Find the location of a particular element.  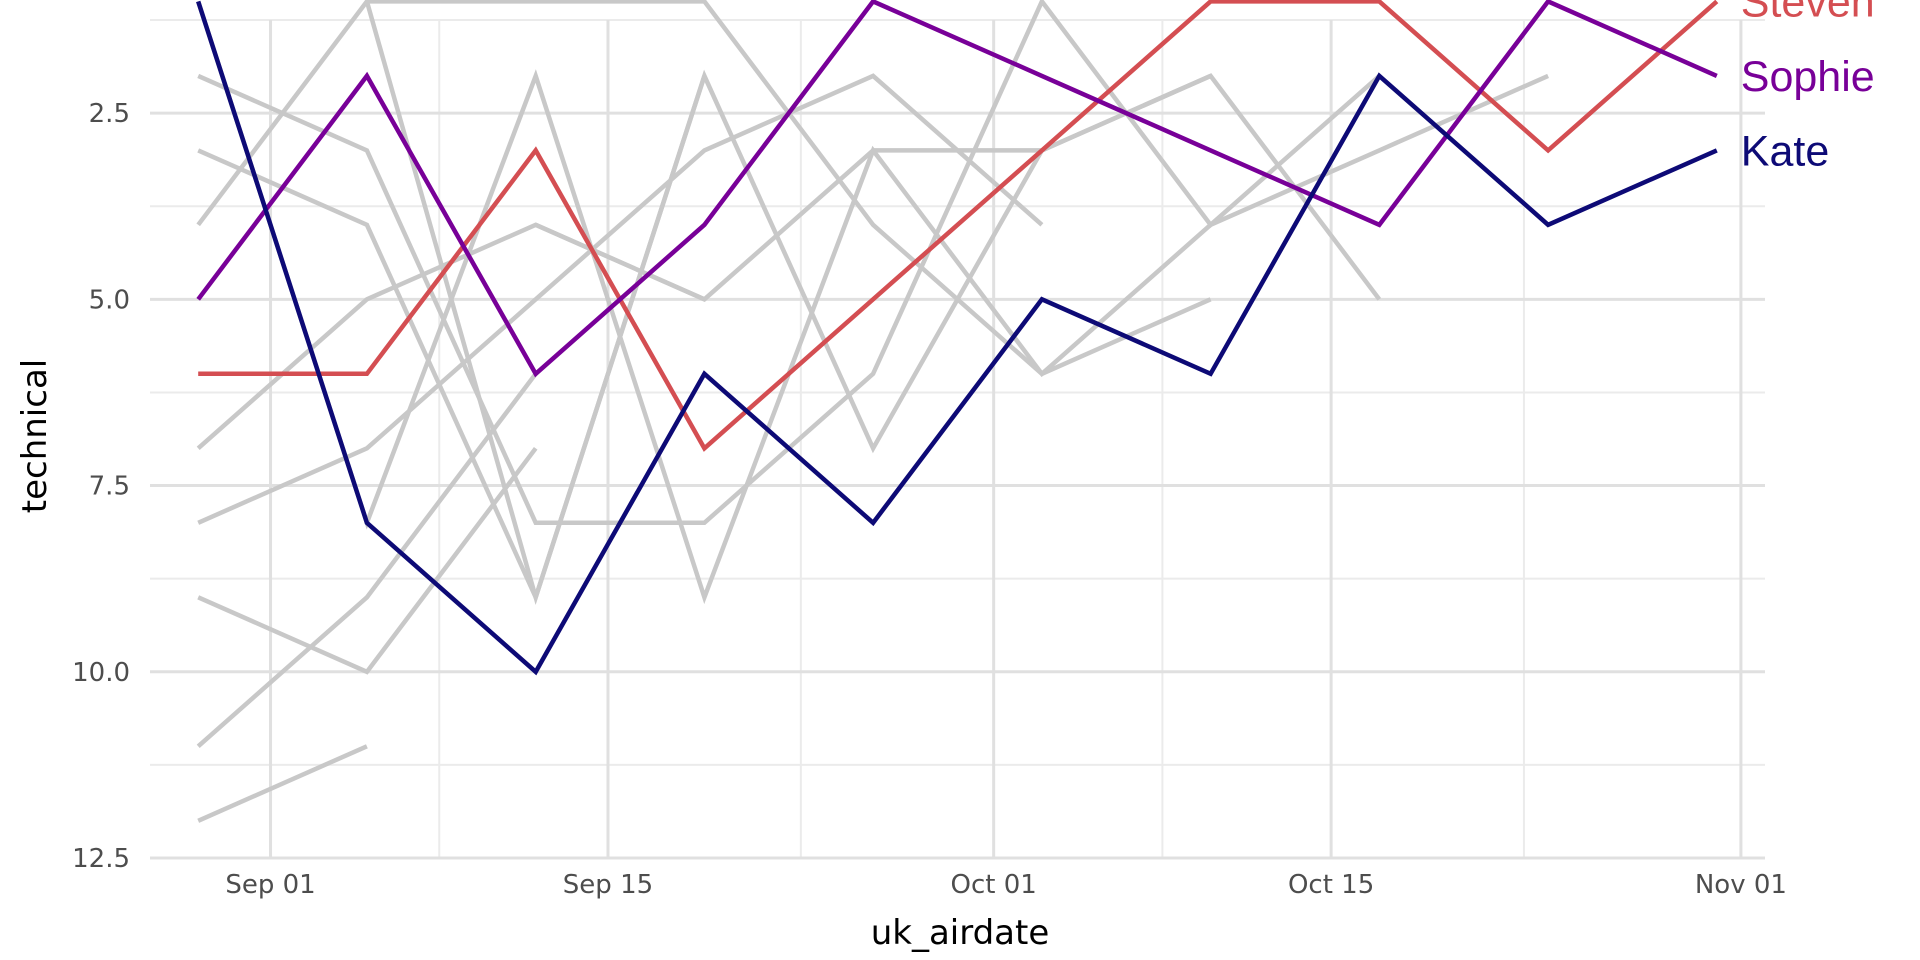

y-axis-tick-labels: 2.5 5.0 7.5 10.0 12.5 is located at coordinates (101, 486).